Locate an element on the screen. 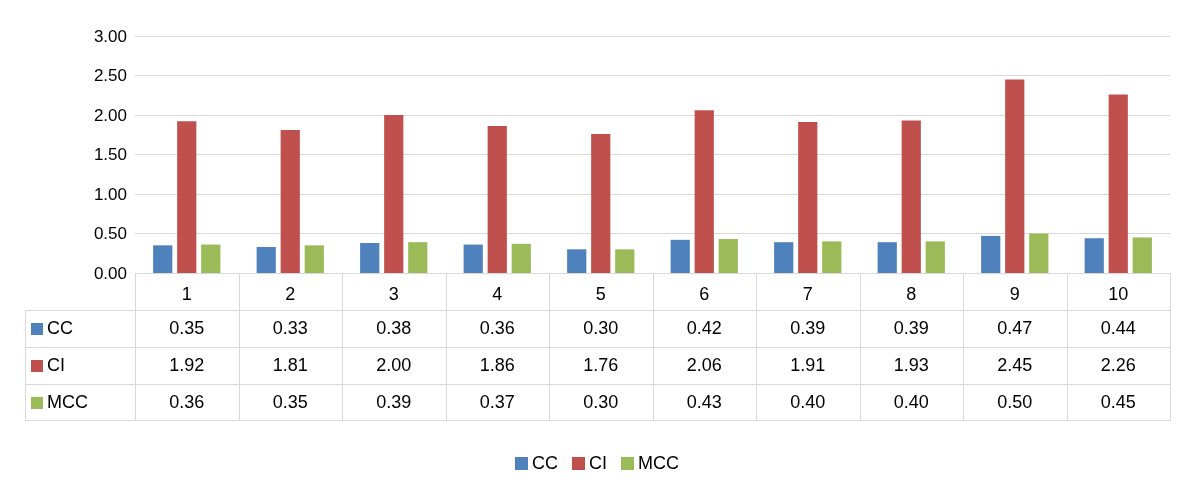  data-label: 0.44 is located at coordinates (1118, 328).